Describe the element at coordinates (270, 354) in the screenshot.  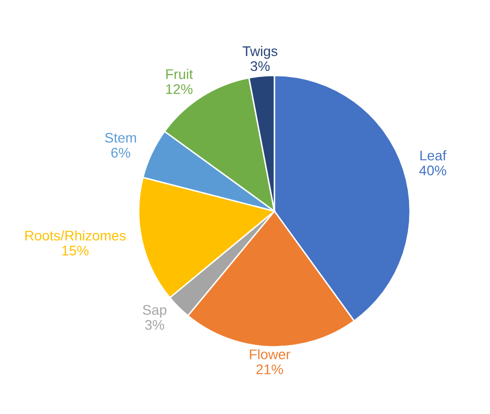
I see `slice-label: Flower` at that location.